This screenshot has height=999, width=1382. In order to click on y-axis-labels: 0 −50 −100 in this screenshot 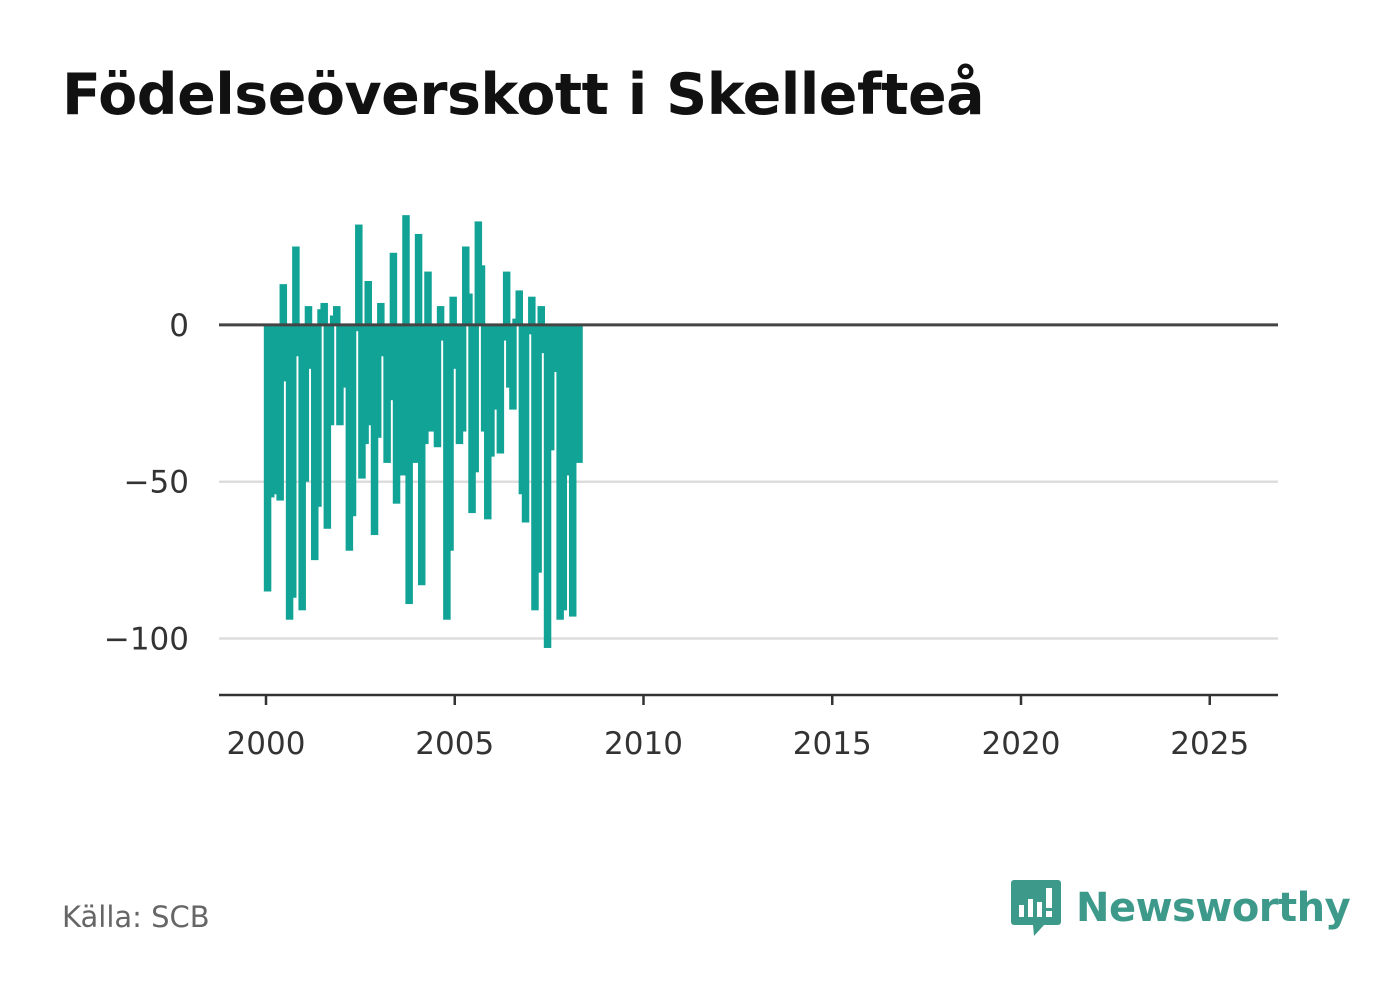, I will do `click(146, 483)`.